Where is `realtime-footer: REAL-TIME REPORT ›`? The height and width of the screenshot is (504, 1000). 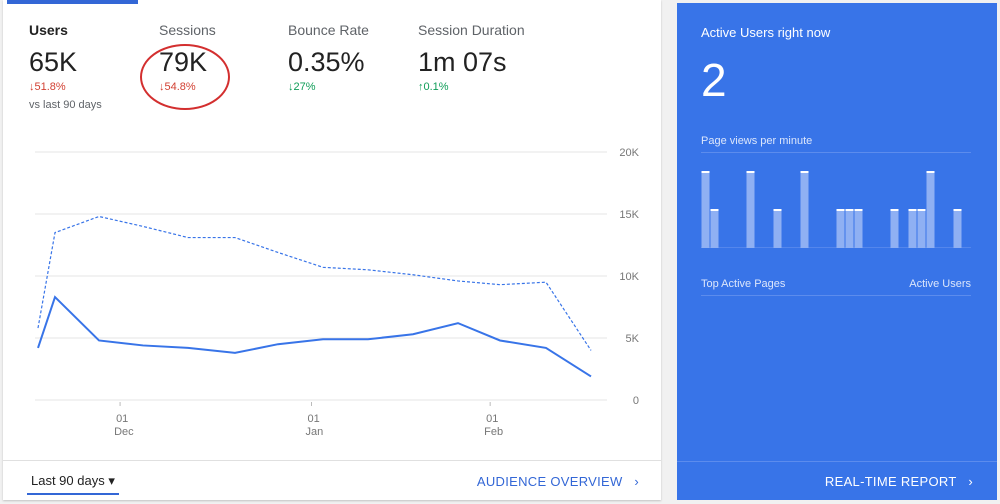
realtime-footer: REAL-TIME REPORT › is located at coordinates (837, 481).